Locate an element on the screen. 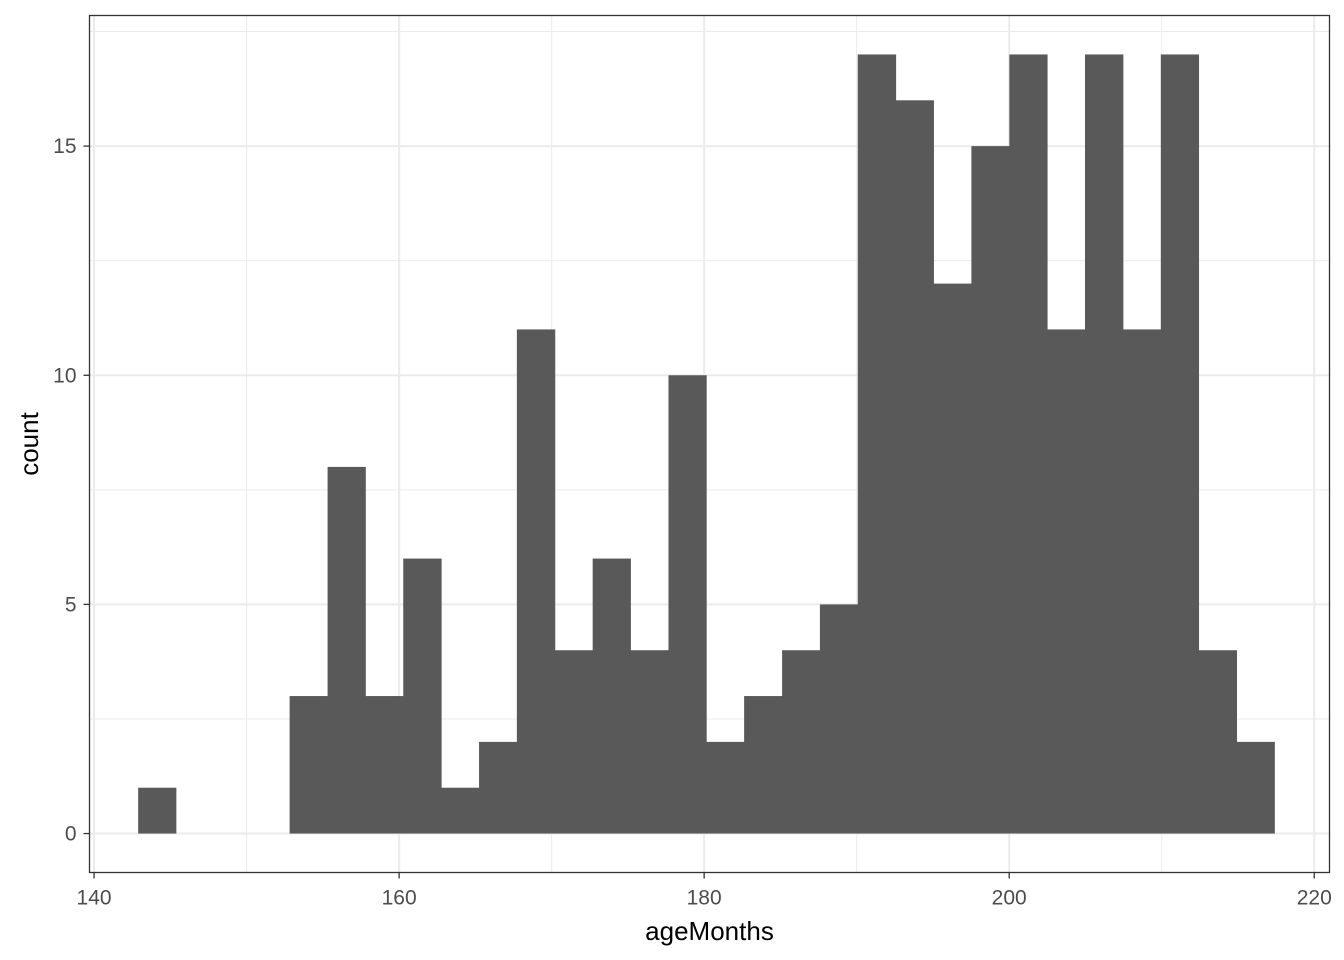 Image resolution: width=1344 pixels, height=960 pixels. y-axis-title: count is located at coordinates (29, 443).